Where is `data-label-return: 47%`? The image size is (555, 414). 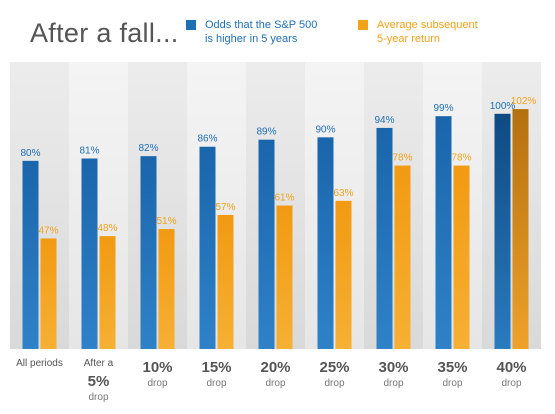
data-label-return: 47% is located at coordinates (48, 230).